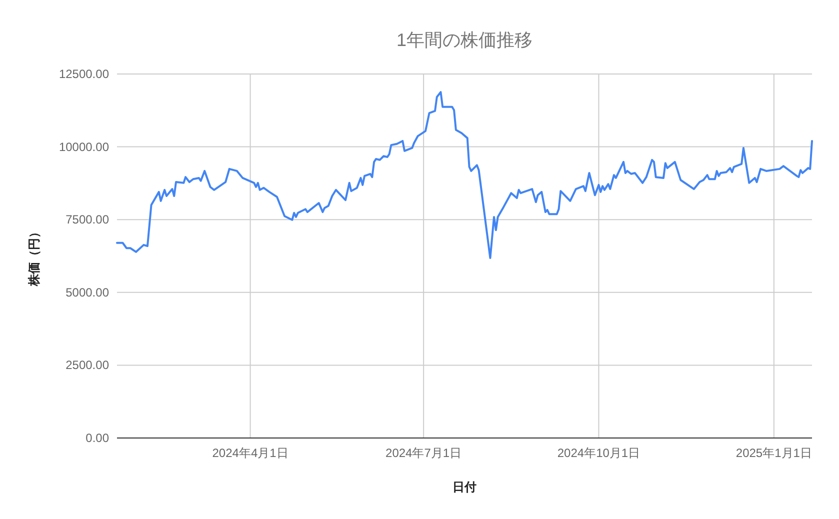 The width and height of the screenshot is (839, 519). What do you see at coordinates (250, 453) in the screenshot?
I see `x-tick-label: 2024年4月1日` at bounding box center [250, 453].